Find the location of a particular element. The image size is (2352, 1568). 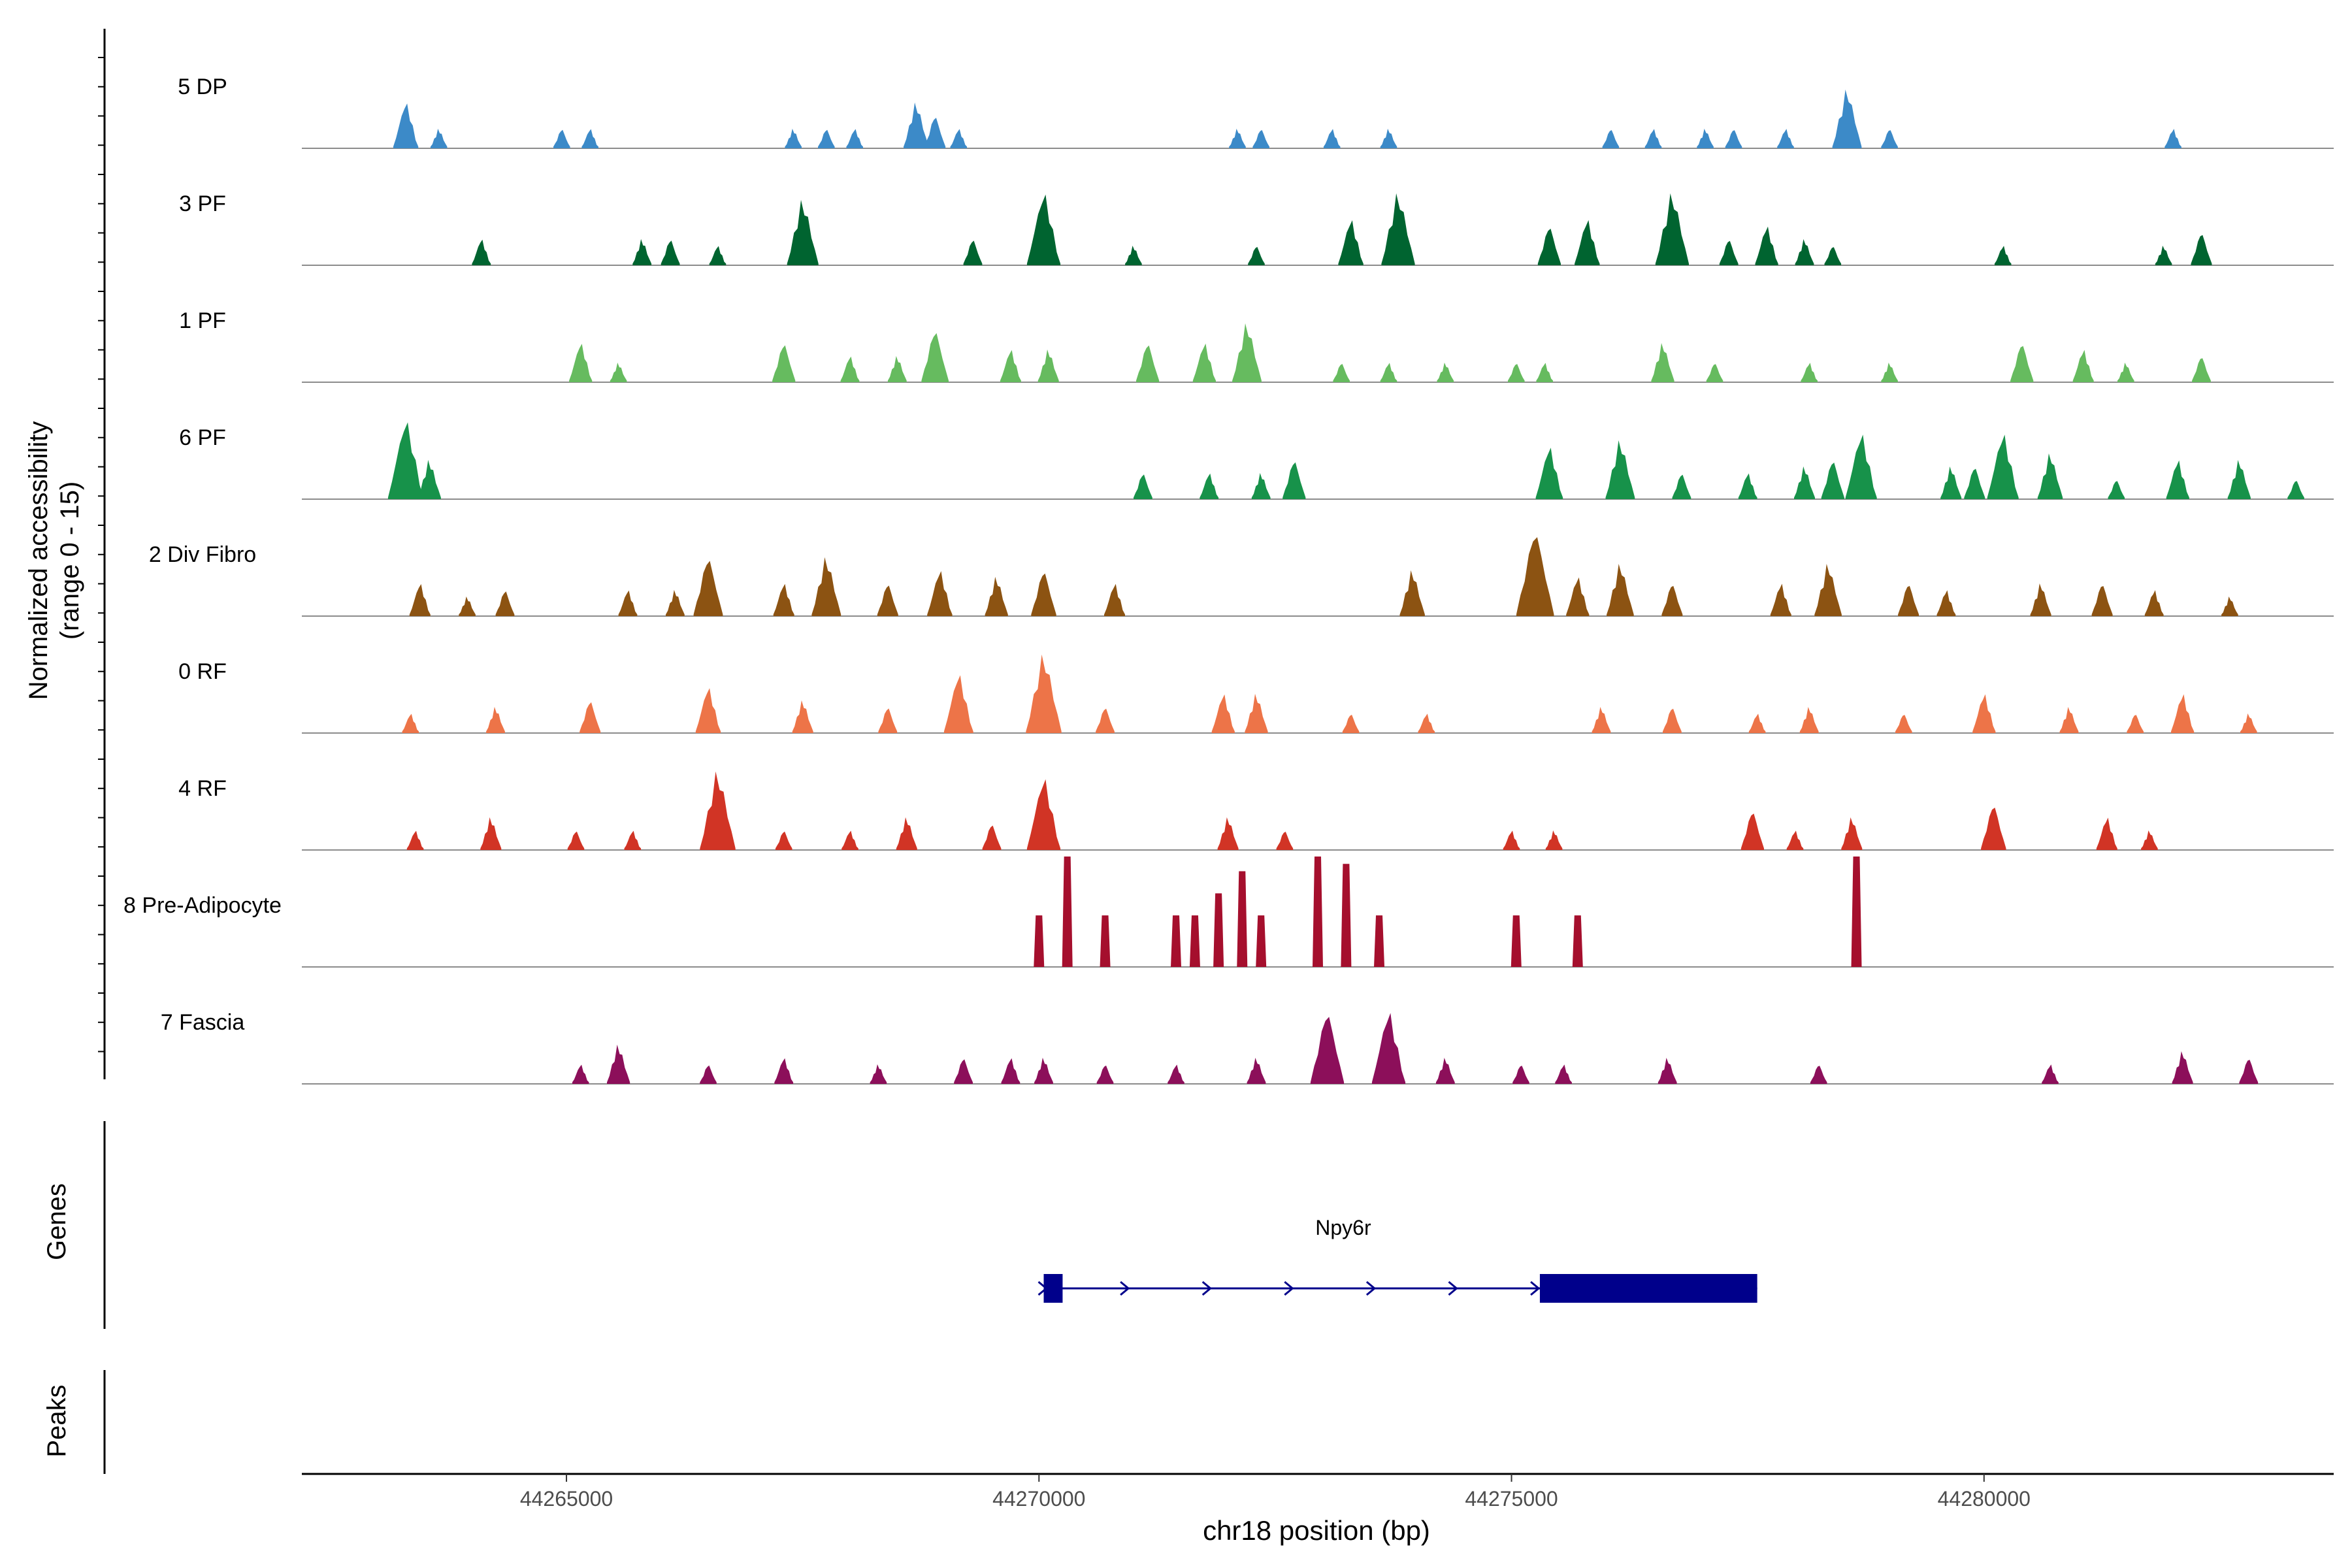

gene-name-label: Npy6r is located at coordinates (1343, 1227).